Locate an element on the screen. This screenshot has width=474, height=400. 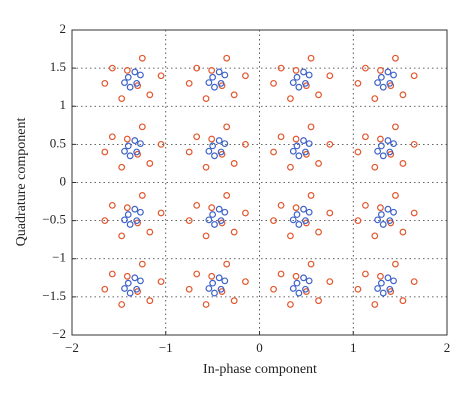
y-tick-label: 0 is located at coordinates (63, 180).